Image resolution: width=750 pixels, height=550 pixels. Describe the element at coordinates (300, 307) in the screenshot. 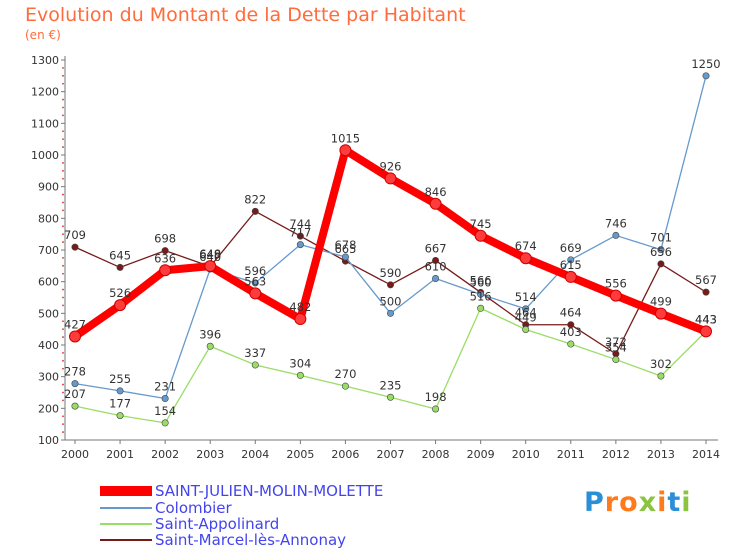

I see `data-label: 482` at that location.